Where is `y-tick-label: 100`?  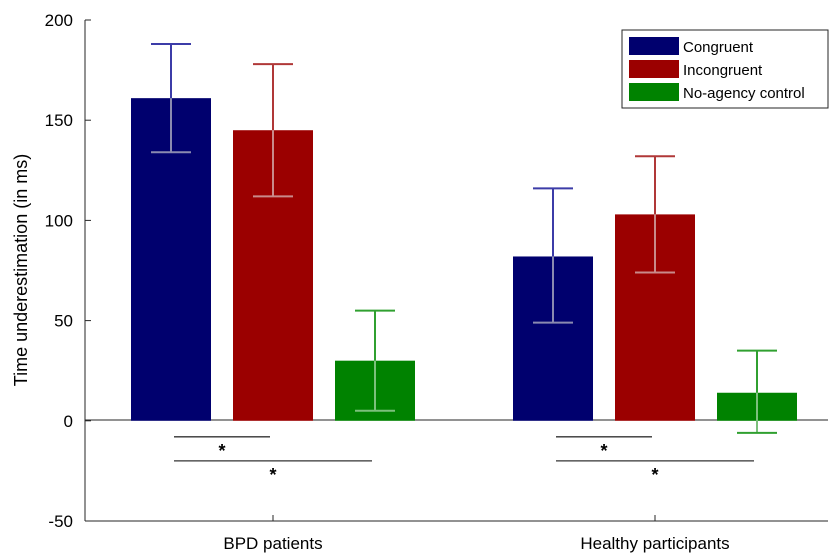
y-tick-label: 100 is located at coordinates (59, 220).